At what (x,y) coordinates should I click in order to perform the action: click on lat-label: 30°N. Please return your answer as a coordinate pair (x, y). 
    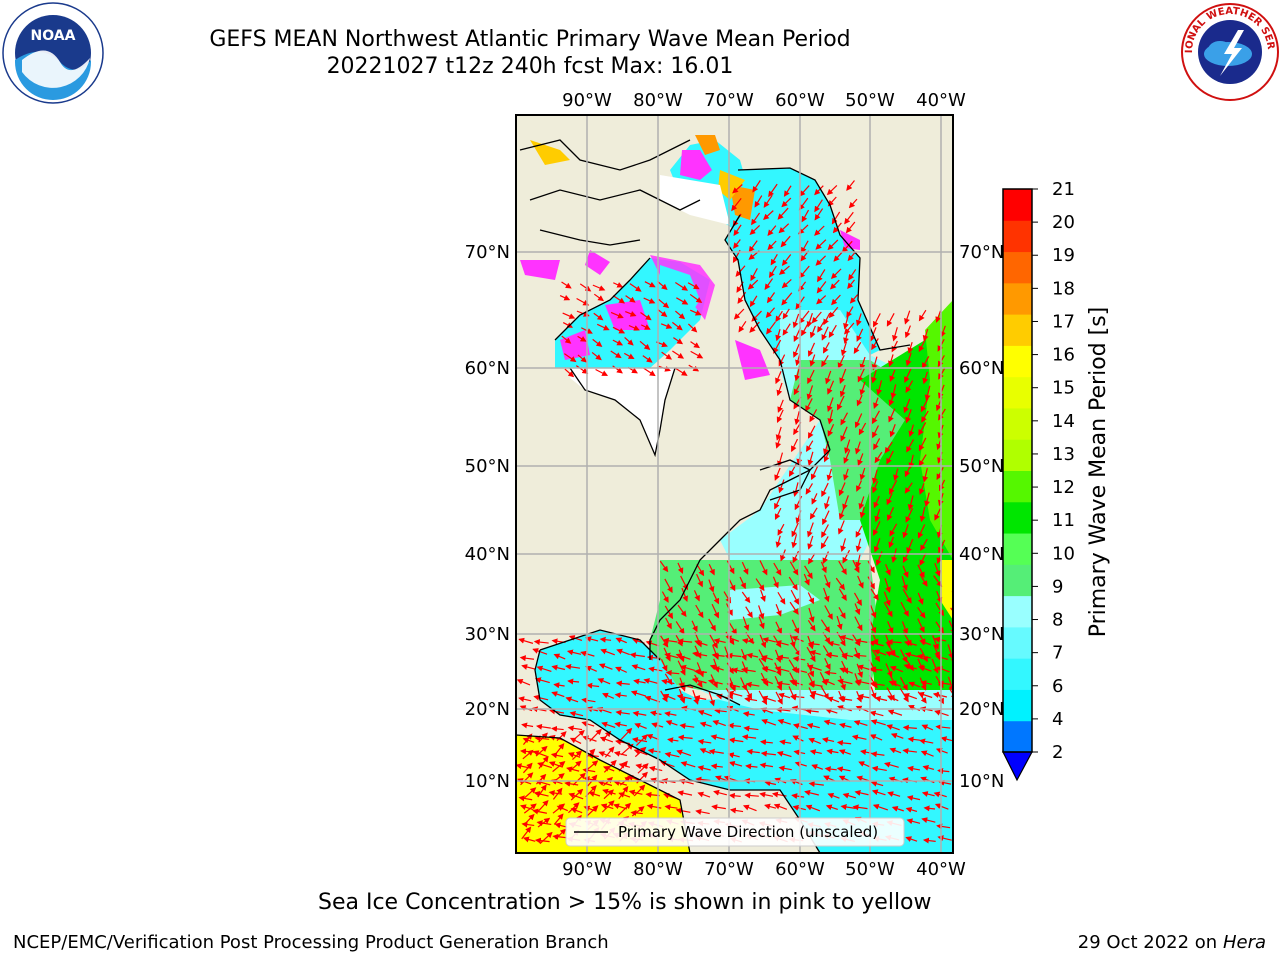
    Looking at the image, I should click on (981, 634).